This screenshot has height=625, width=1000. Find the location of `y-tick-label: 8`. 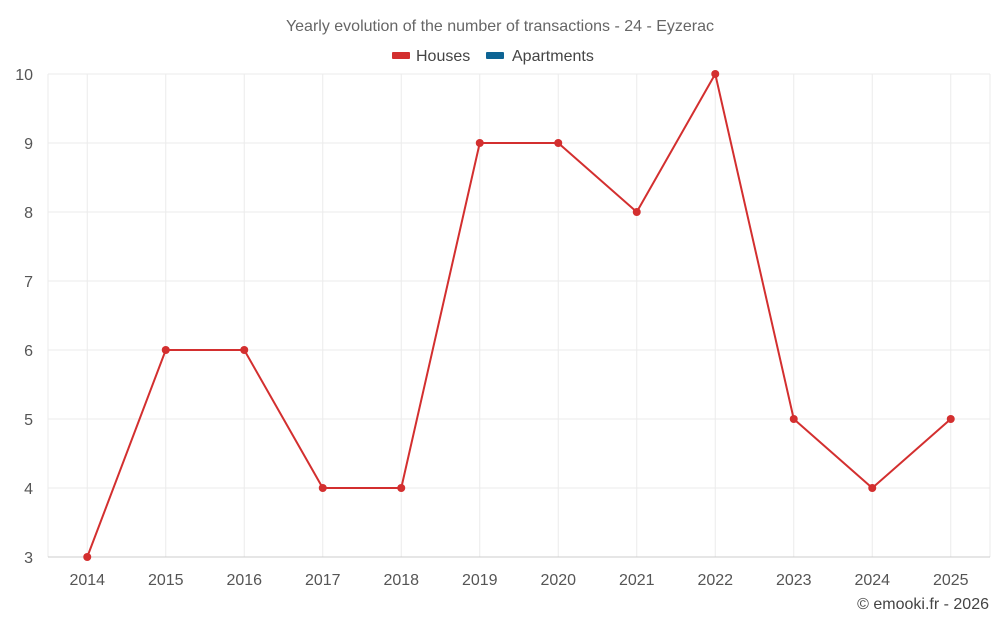

y-tick-label: 8 is located at coordinates (28, 213).